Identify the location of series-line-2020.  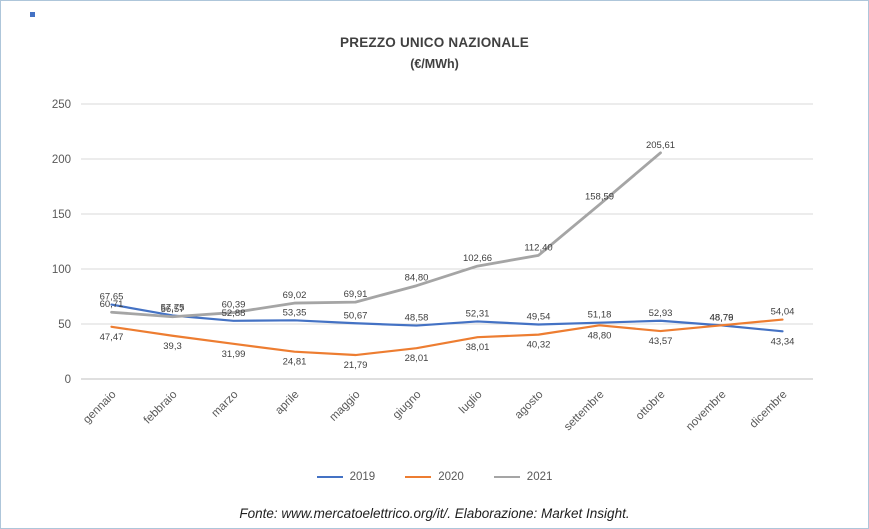
(447, 337).